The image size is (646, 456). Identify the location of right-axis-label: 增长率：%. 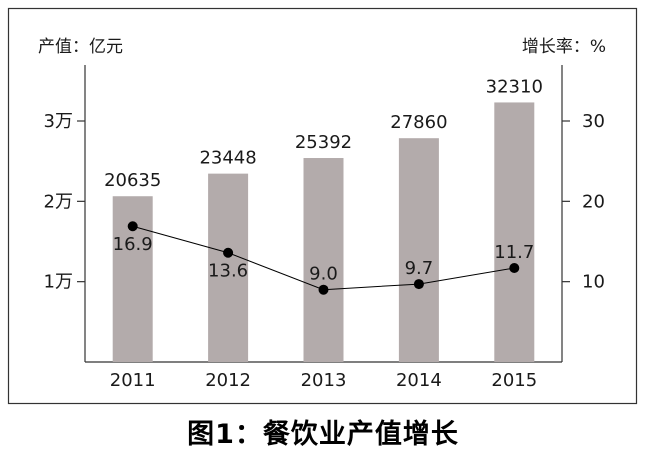
(564, 47).